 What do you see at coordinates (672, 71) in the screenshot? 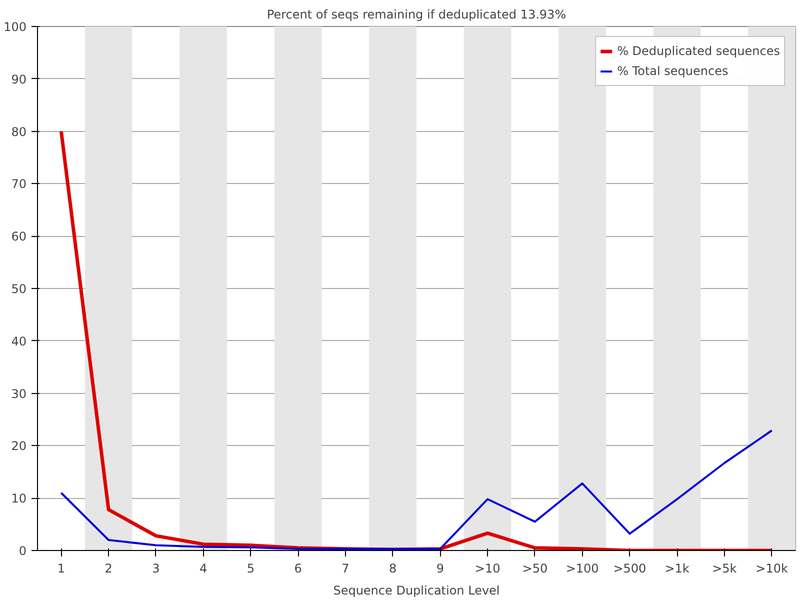
I see `legend-label: % Total sequences` at bounding box center [672, 71].